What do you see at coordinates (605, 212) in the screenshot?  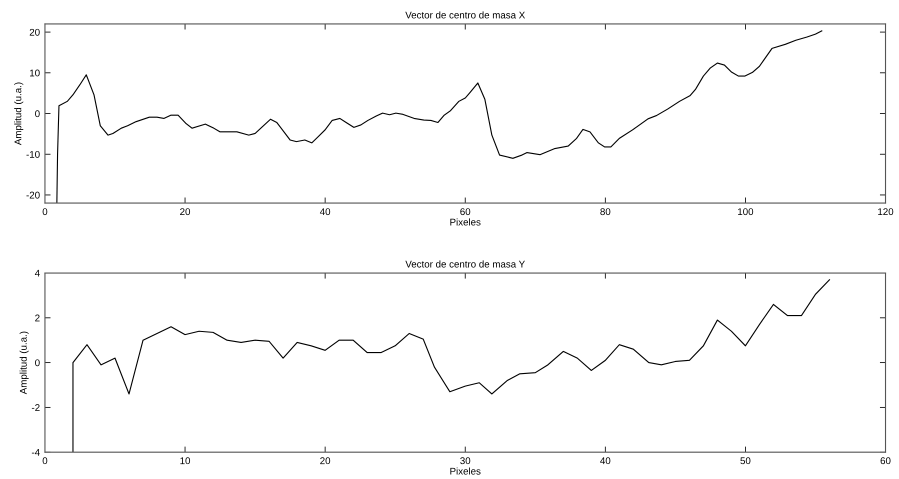 I see `x-tick-label: 80` at bounding box center [605, 212].